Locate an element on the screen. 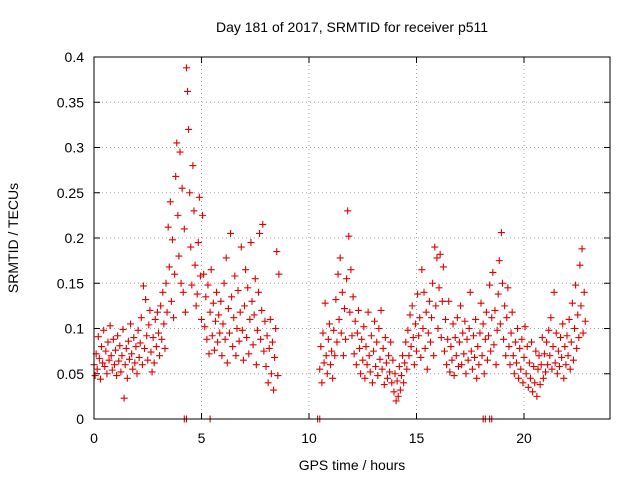 The width and height of the screenshot is (640, 480). x-tick-labels: 0 5 10 15 20 is located at coordinates (311, 438).